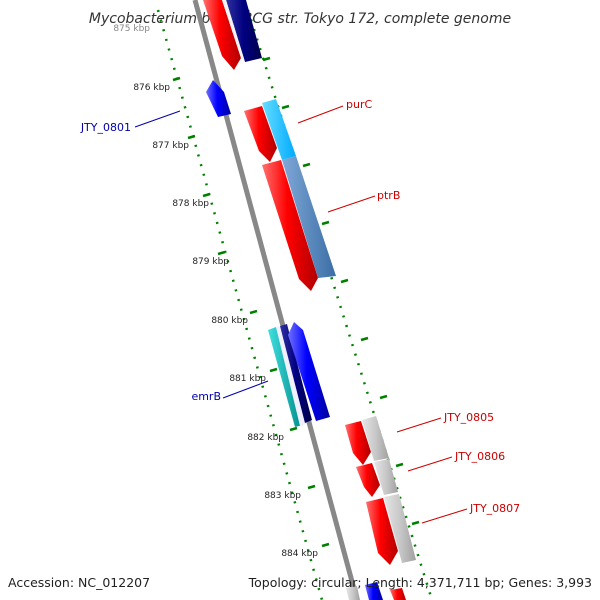 The width and height of the screenshot is (600, 600). I want to click on gene-ptrb, so click(290, 225).